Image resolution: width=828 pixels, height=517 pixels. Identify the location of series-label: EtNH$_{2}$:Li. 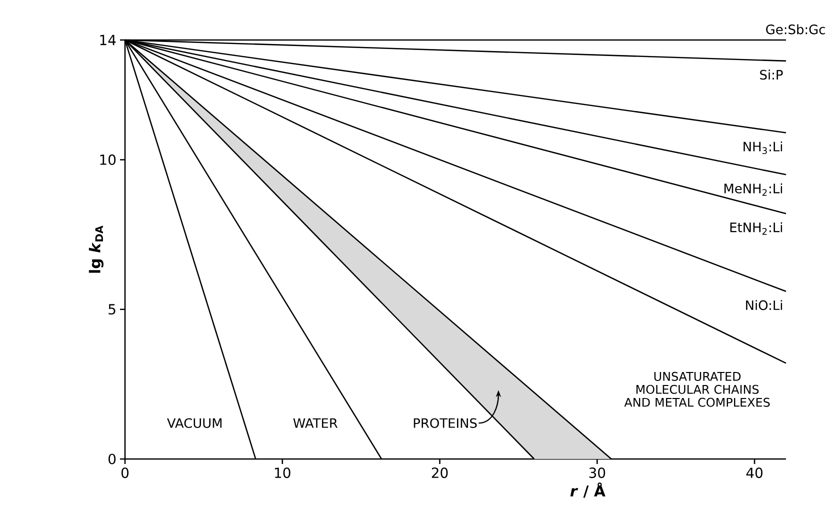
(756, 228).